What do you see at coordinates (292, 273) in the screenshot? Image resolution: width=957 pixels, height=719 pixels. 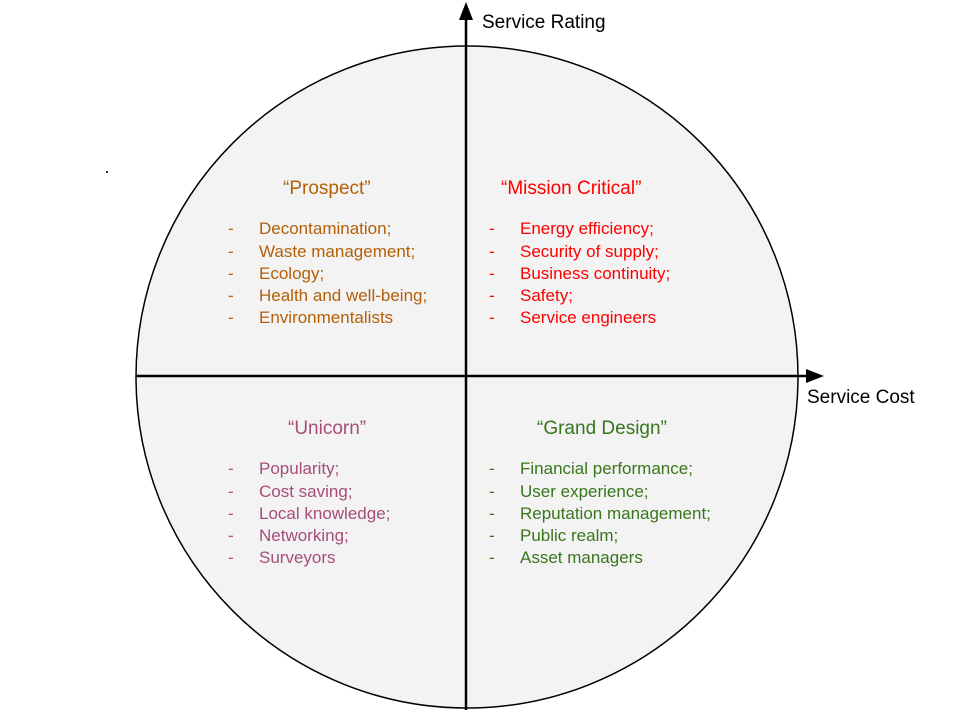 I see `item-text: Ecology;` at bounding box center [292, 273].